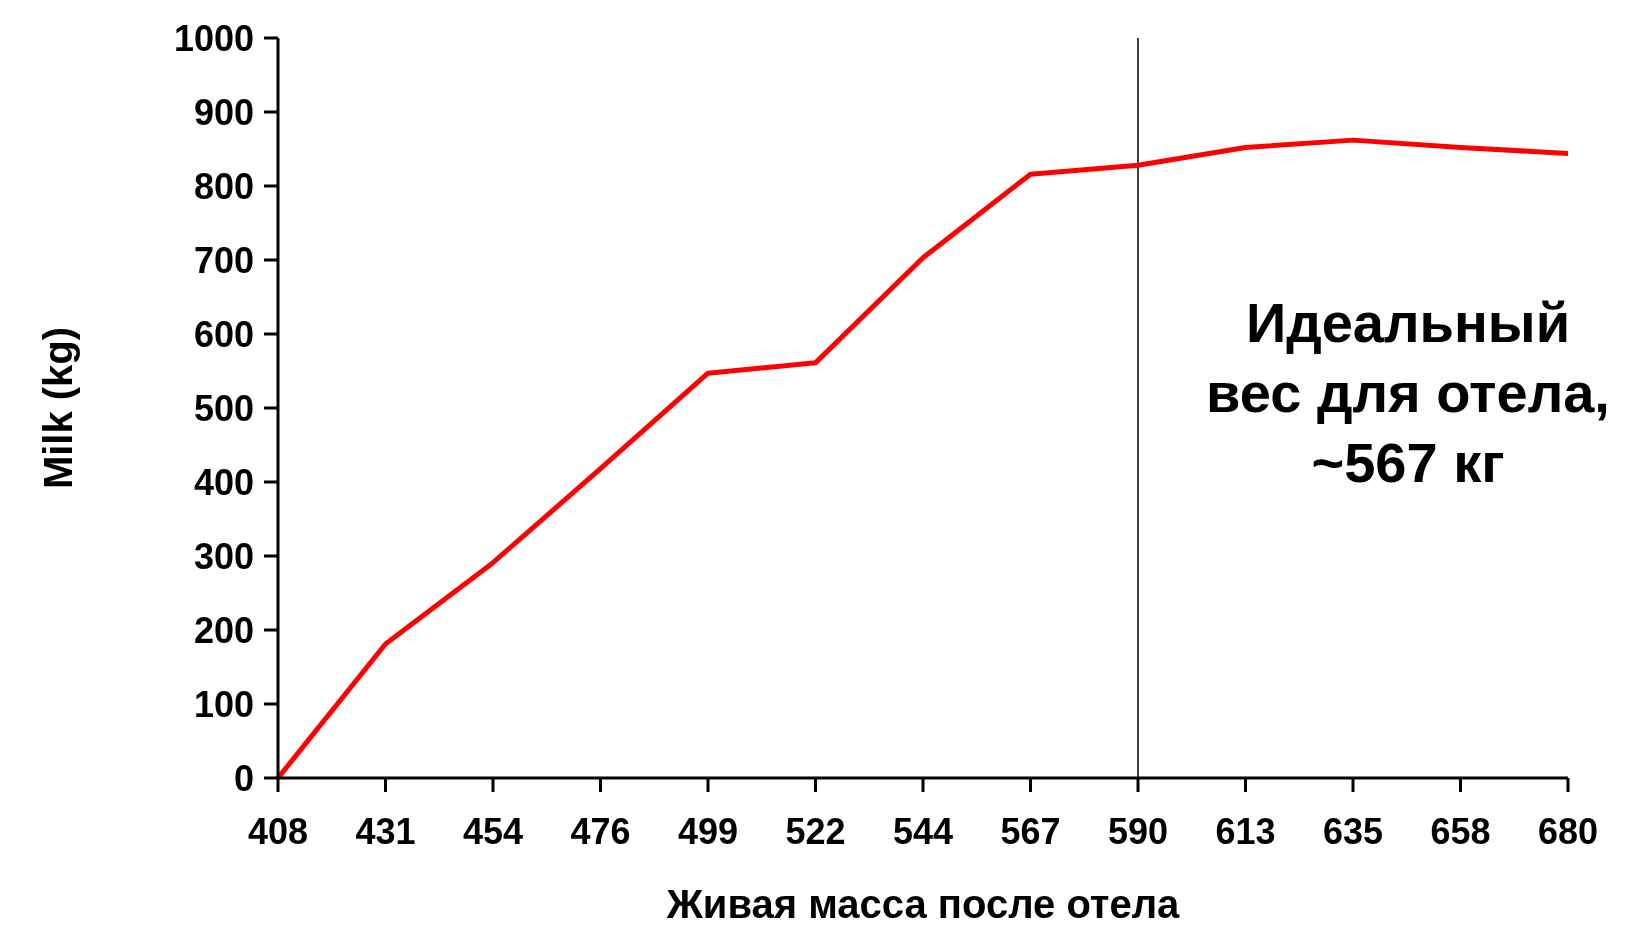 This screenshot has height=936, width=1646. Describe the element at coordinates (1353, 831) in the screenshot. I see `x-tick-label: 635` at that location.